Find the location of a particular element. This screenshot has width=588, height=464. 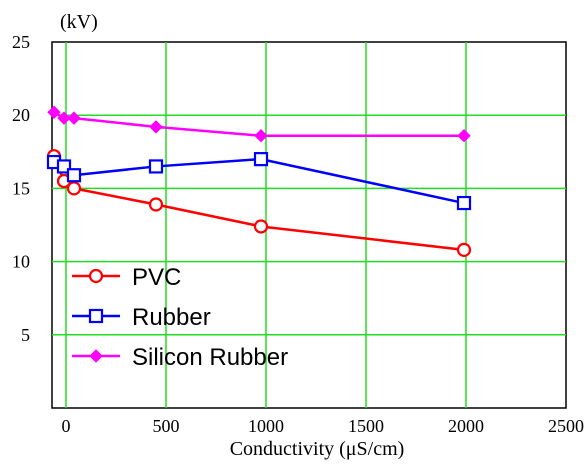

x-tick-label: 2000 is located at coordinates (466, 426).